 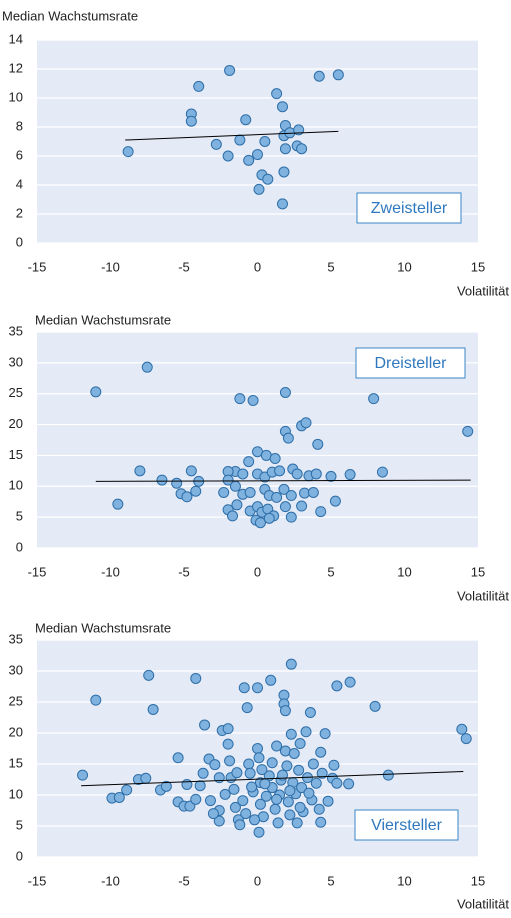 What do you see at coordinates (19, 125) in the screenshot?
I see `y-tick-label: 8` at bounding box center [19, 125].